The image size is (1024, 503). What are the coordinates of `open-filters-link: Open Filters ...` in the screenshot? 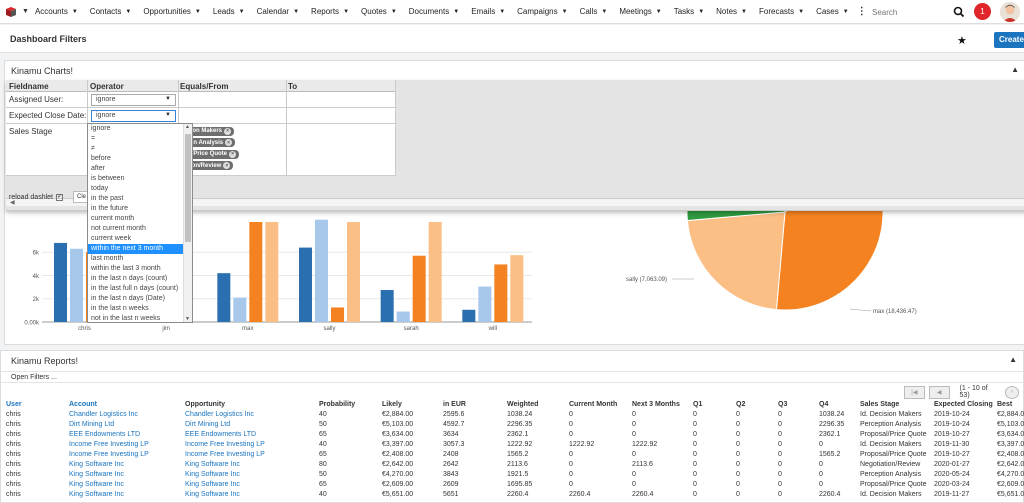 It's located at (512, 377).